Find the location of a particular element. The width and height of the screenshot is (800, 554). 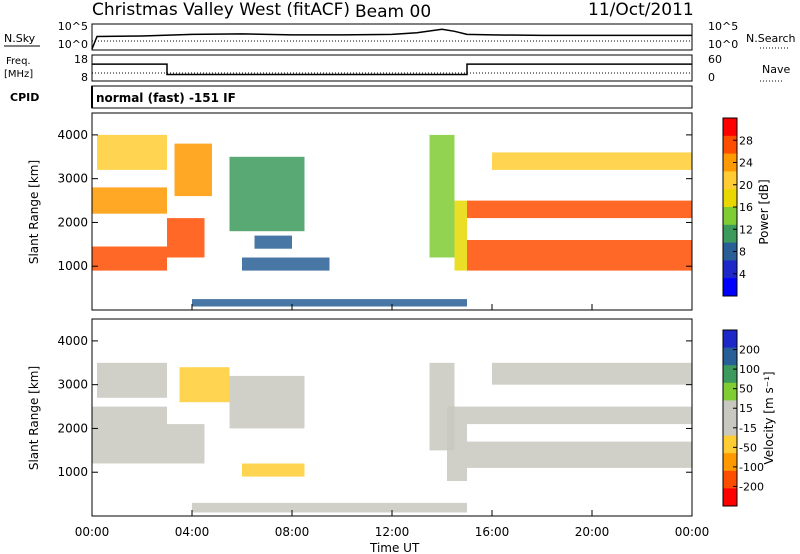

velocity-colorbar-tick-label: 15 is located at coordinates (746, 408).